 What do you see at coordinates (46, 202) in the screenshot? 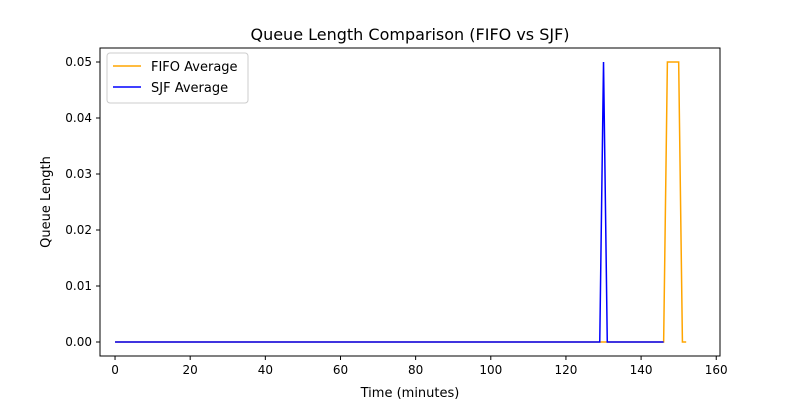
I see `y-axis-label: Queue Length` at bounding box center [46, 202].